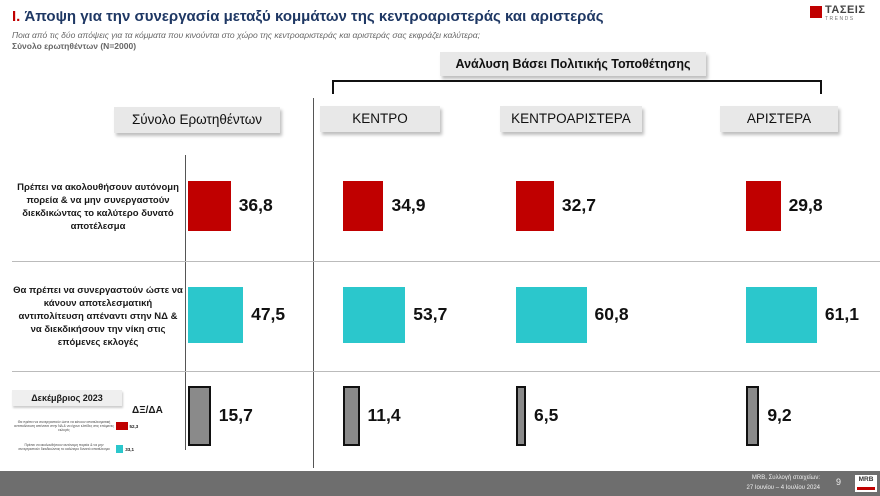 The width and height of the screenshot is (880, 496). What do you see at coordinates (779, 119) in the screenshot?
I see `col-header-left: ΑΡΙΣΤΕΡΑ` at bounding box center [779, 119].